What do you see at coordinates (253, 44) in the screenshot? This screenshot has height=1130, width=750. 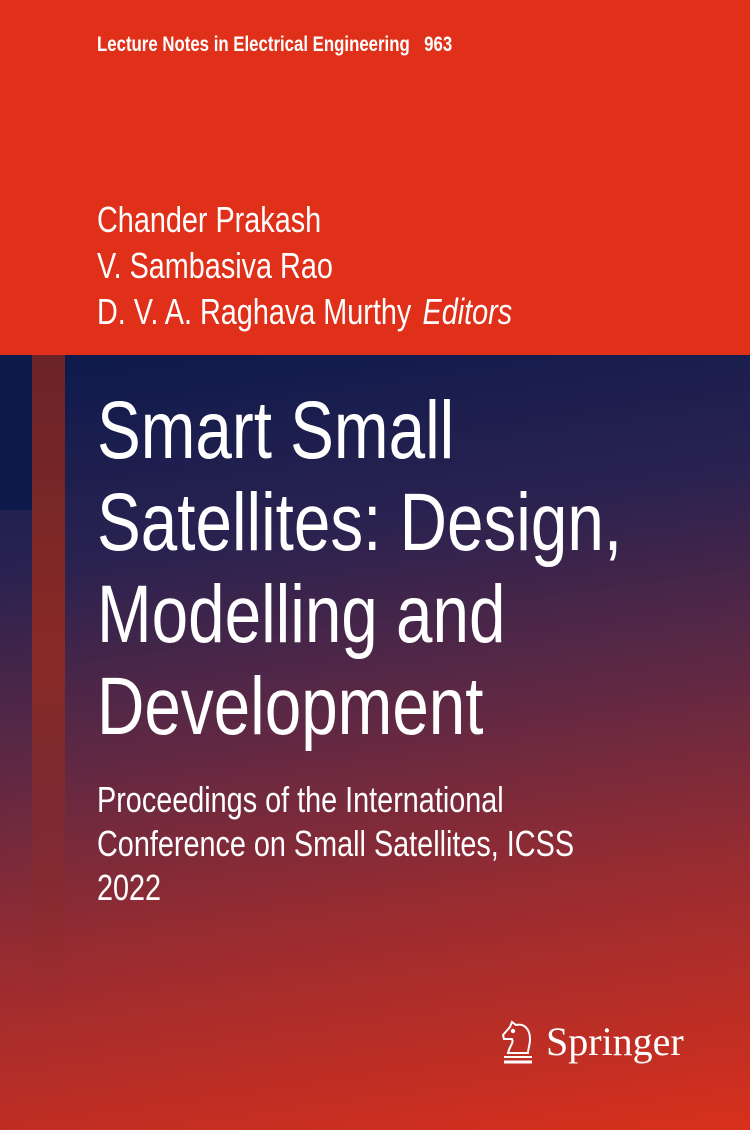 I see `series-name: Lecture Notes in Electrical Engineering` at bounding box center [253, 44].